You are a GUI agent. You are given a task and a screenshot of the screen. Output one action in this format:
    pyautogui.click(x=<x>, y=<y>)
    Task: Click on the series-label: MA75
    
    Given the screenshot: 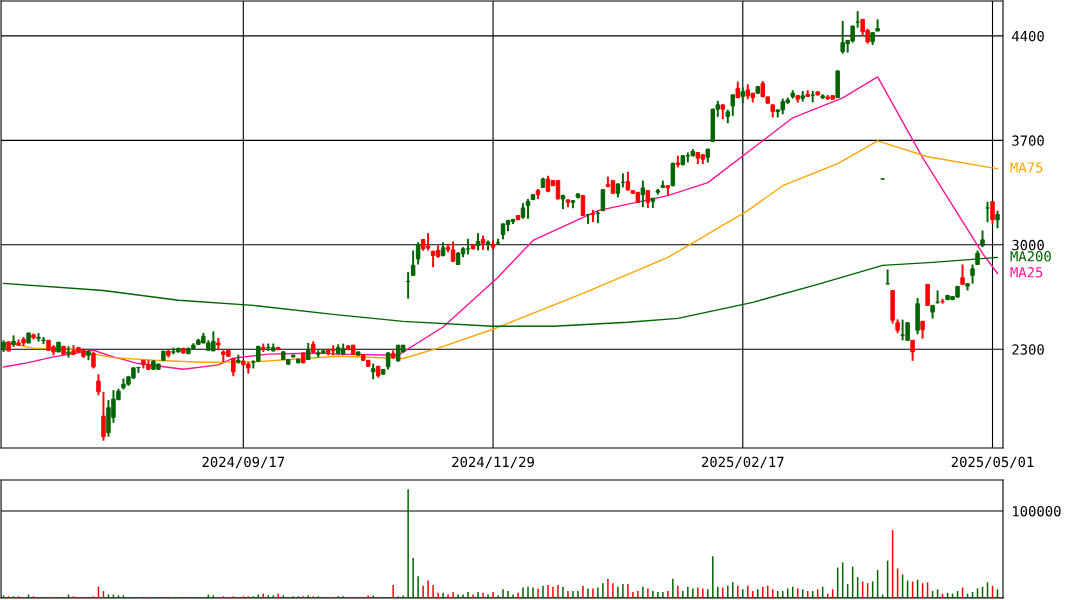 What is the action you would take?
    pyautogui.click(x=1026, y=167)
    